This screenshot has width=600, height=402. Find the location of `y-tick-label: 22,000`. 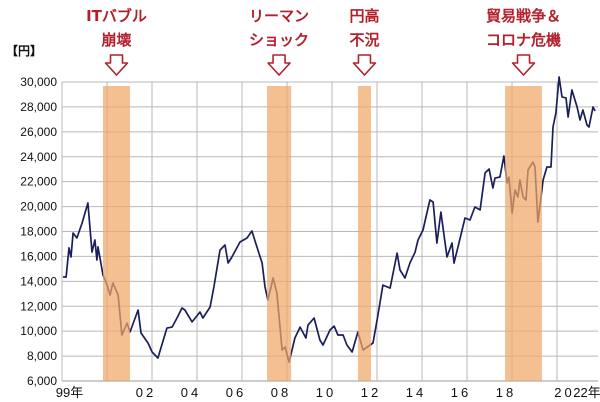

y-tick-label: 22,000 is located at coordinates (38, 182).